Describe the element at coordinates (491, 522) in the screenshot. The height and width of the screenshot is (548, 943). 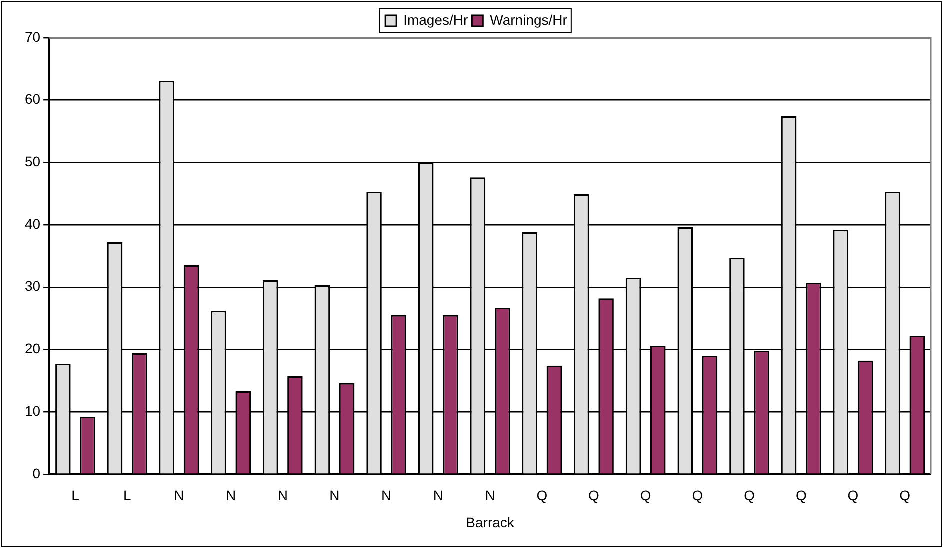
I see `x-axis-title: Barrack` at that location.